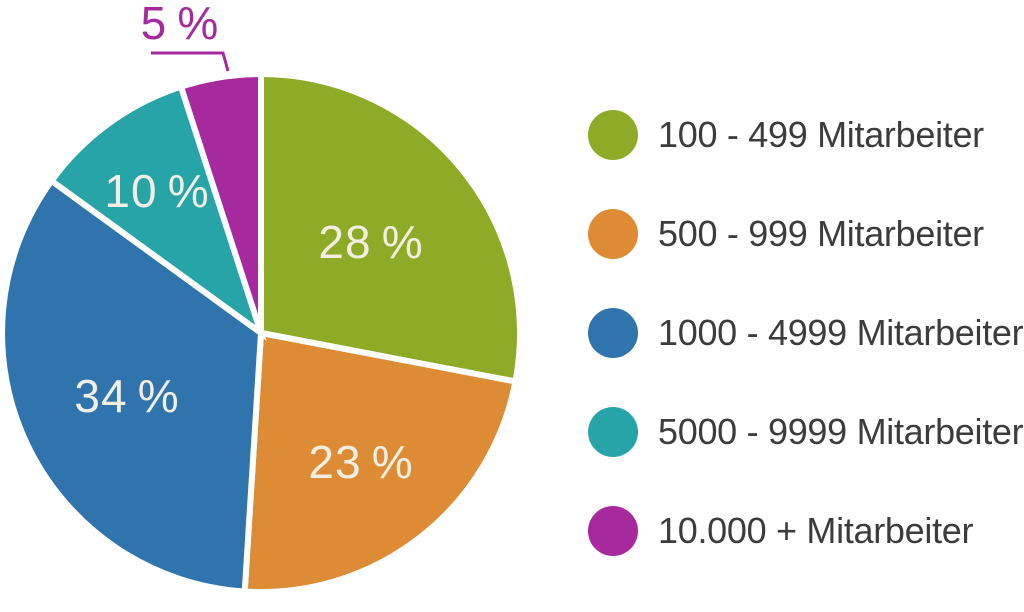 Image resolution: width=1024 pixels, height=612 pixels. I want to click on legend-label-1000-4999: 1000 - 4999 Mitarbeiter, so click(841, 332).